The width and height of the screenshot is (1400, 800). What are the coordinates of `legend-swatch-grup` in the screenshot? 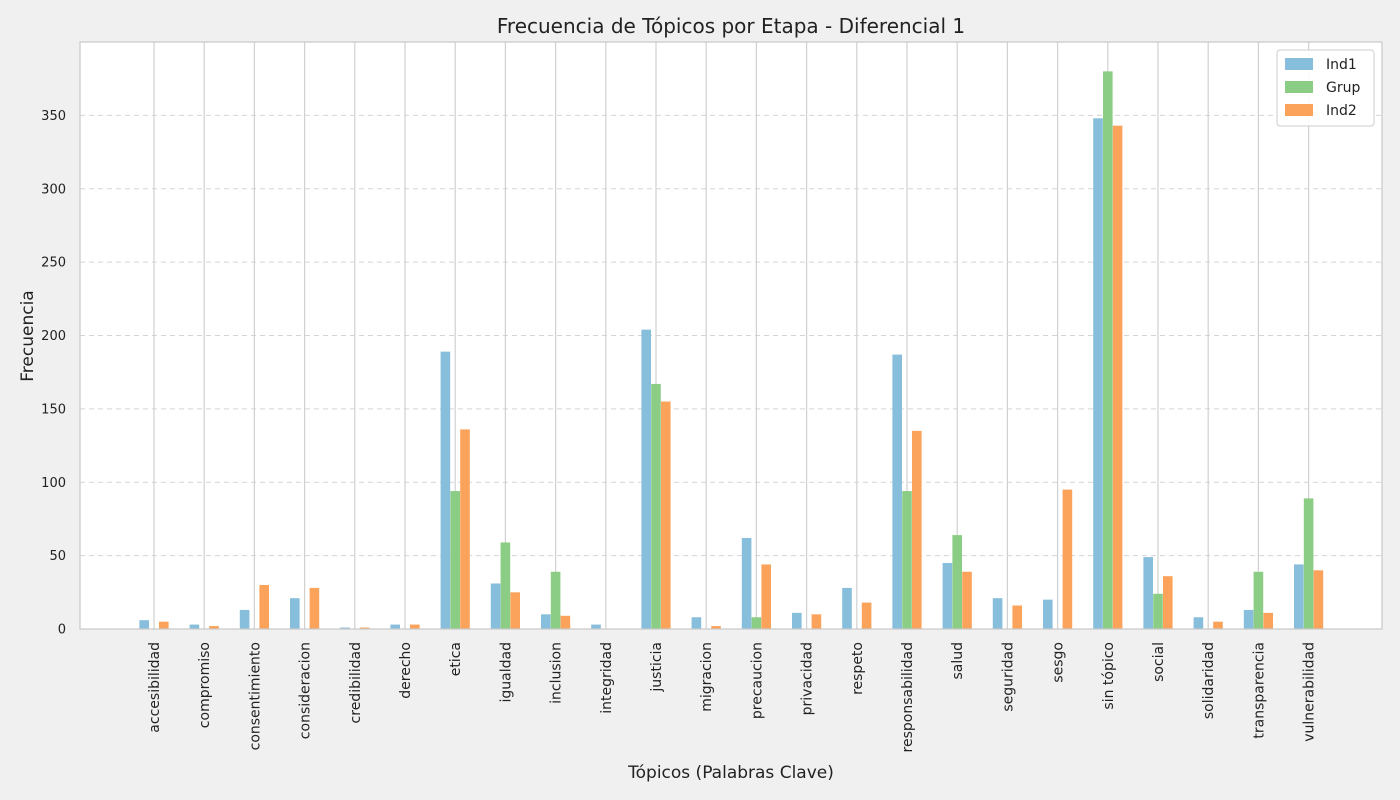 It's located at (1299, 87).